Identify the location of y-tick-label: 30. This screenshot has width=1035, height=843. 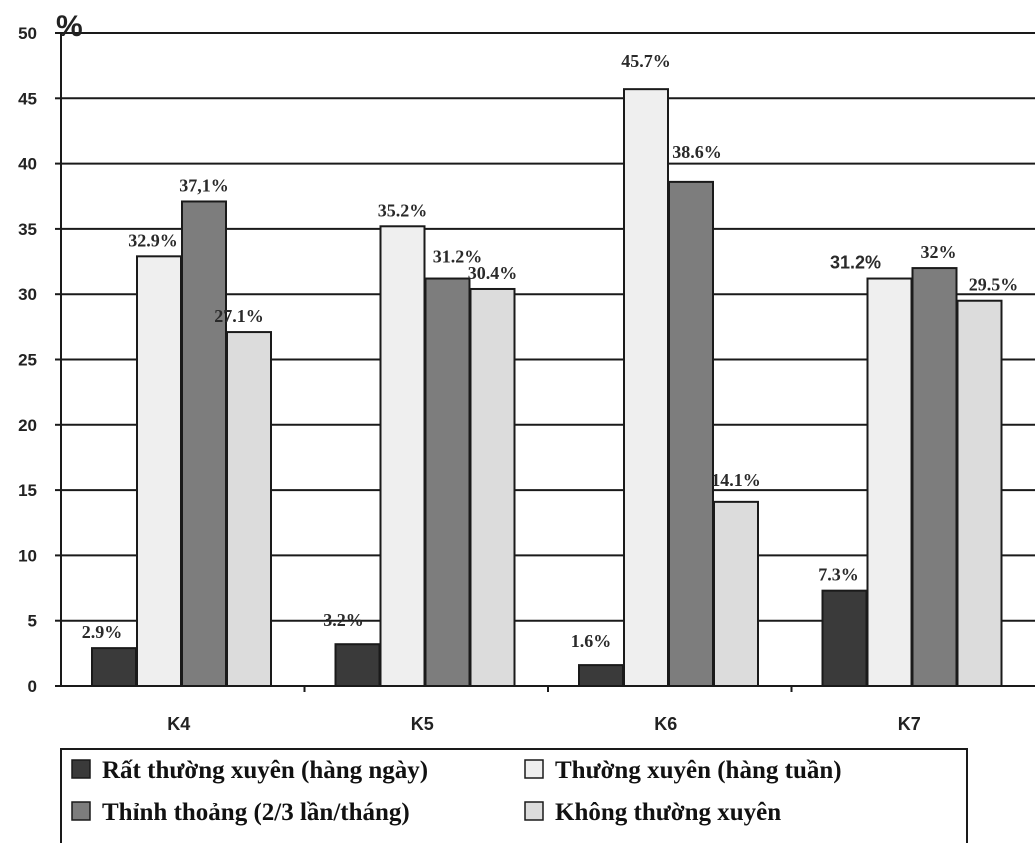
(27, 294).